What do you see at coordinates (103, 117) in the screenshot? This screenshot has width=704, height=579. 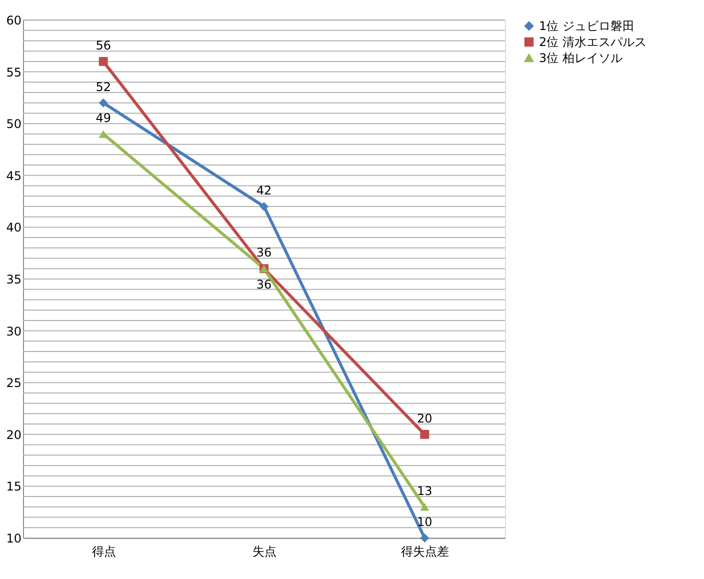 I see `data-label: 49` at bounding box center [103, 117].